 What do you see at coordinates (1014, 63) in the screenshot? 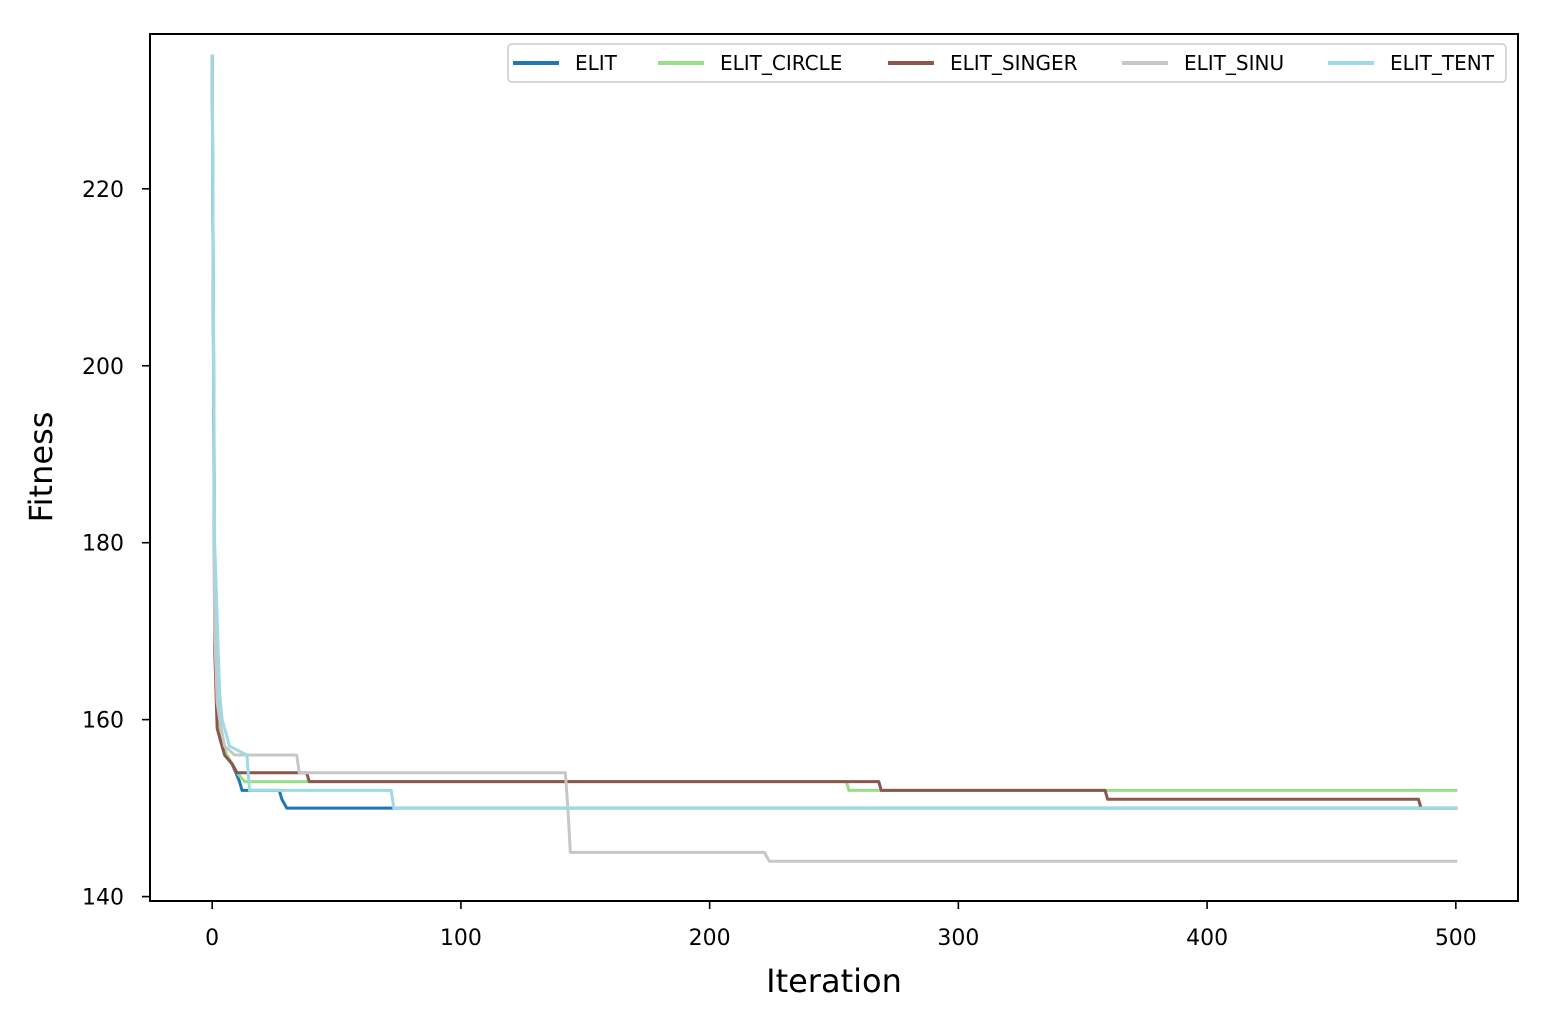
I see `legend-label-elit-singer: ELIT_SINGER` at bounding box center [1014, 63].